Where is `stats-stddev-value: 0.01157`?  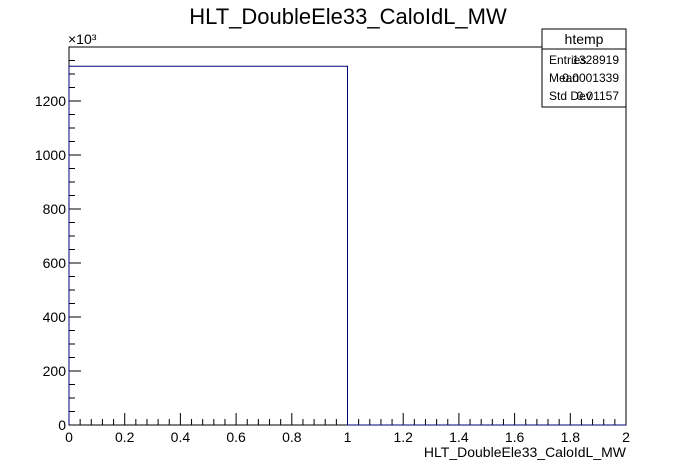
stats-stddev-value: 0.01157 is located at coordinates (598, 96).